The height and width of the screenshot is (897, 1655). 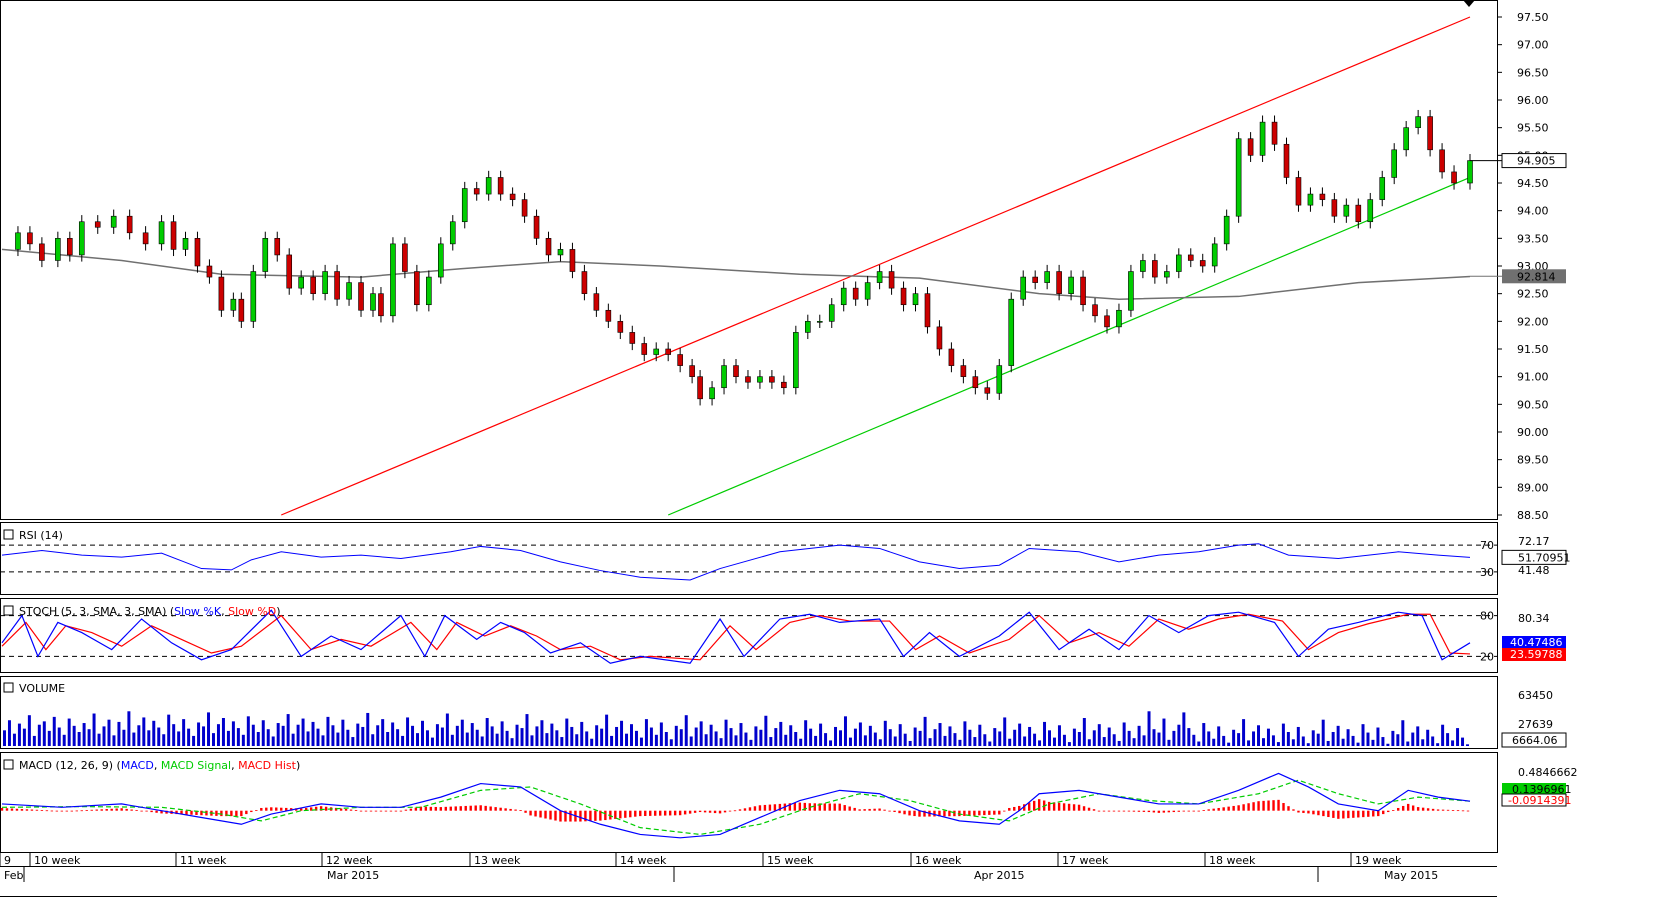 I want to click on macd-pane-frame, so click(x=749, y=802).